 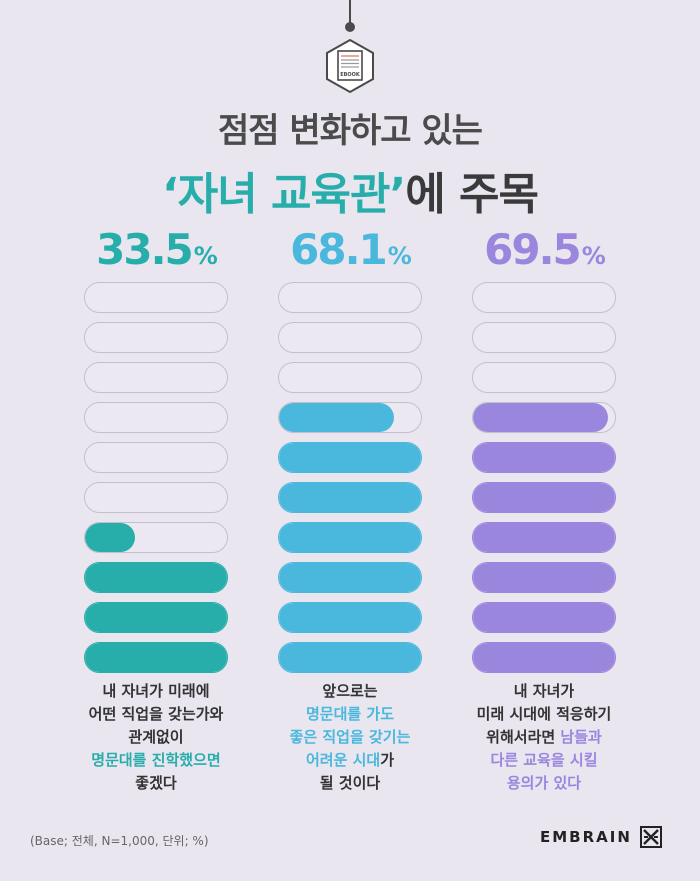 What do you see at coordinates (472, 194) in the screenshot?
I see `title-rest: 에 주목` at bounding box center [472, 194].